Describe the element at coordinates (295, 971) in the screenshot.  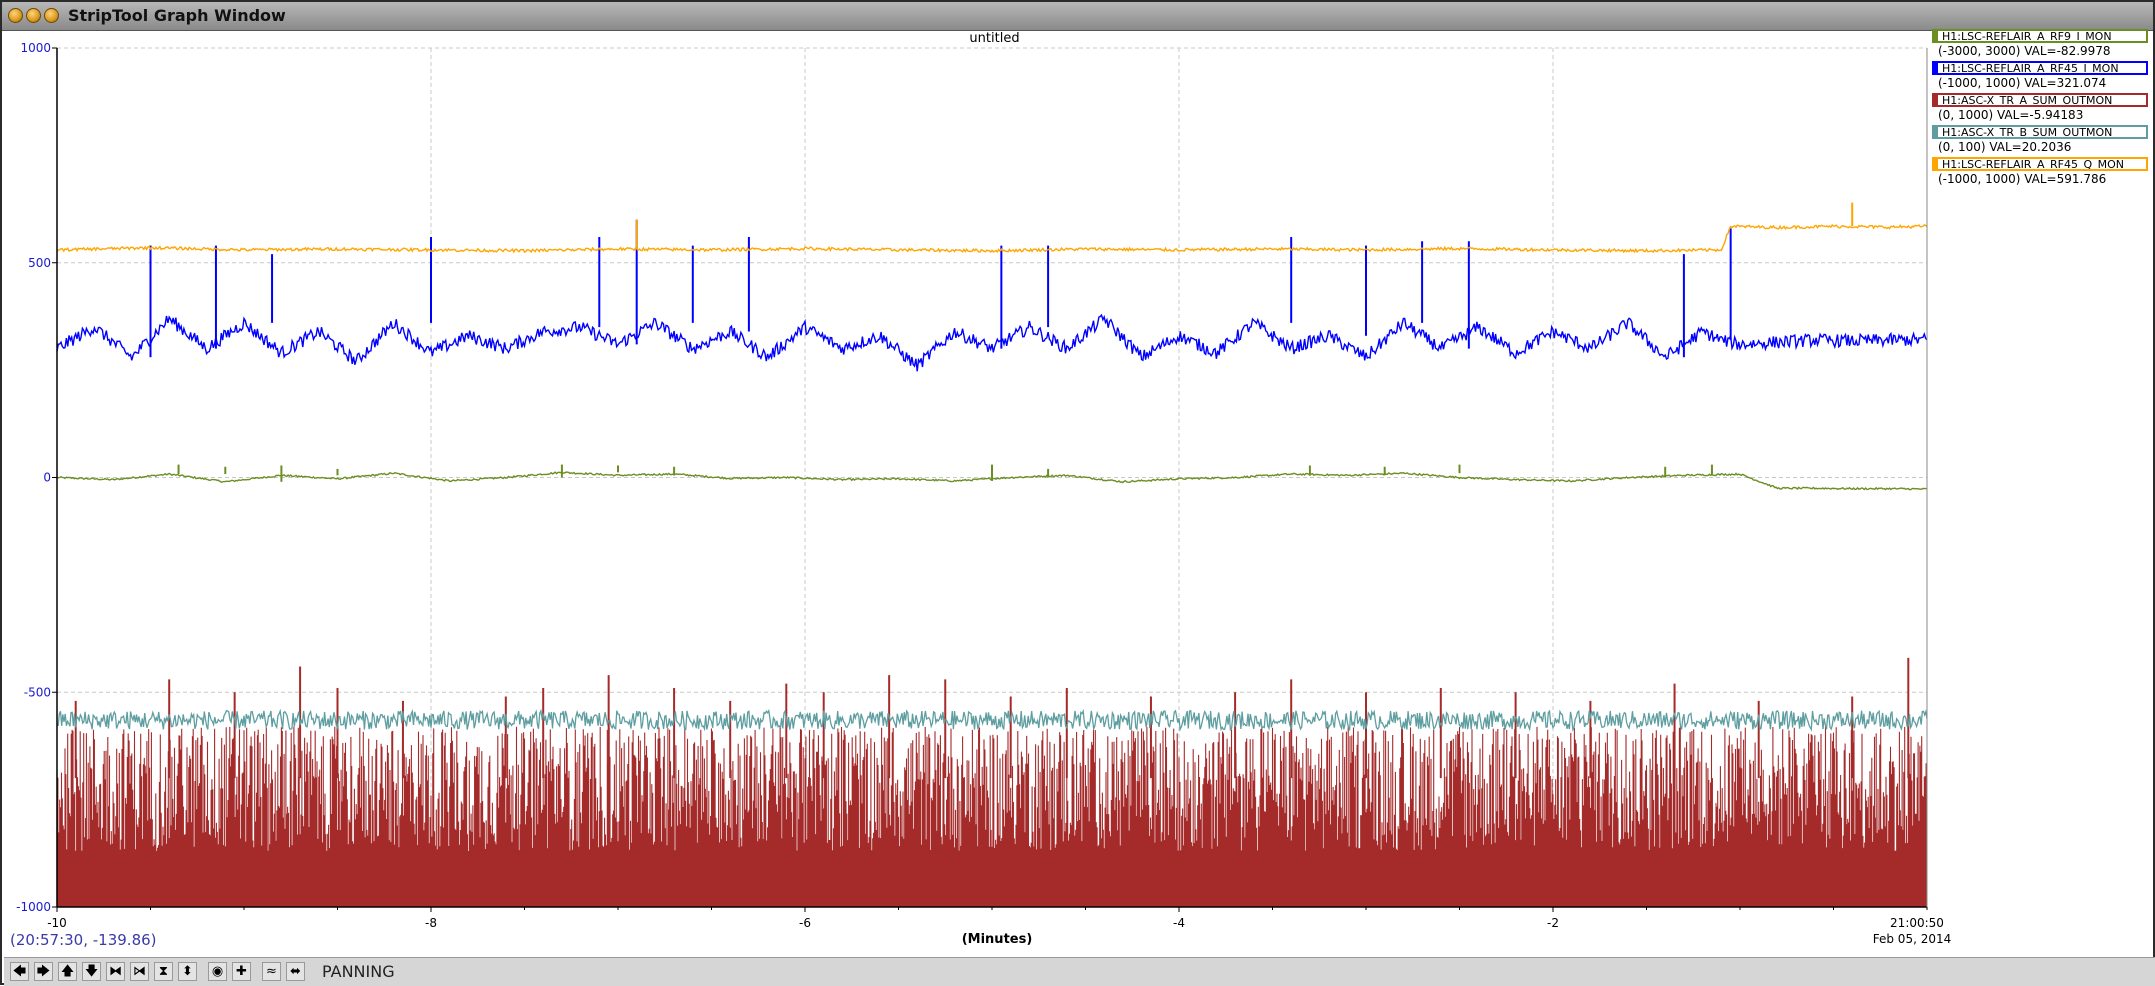
I see `pan-mode-button: ⬌` at that location.